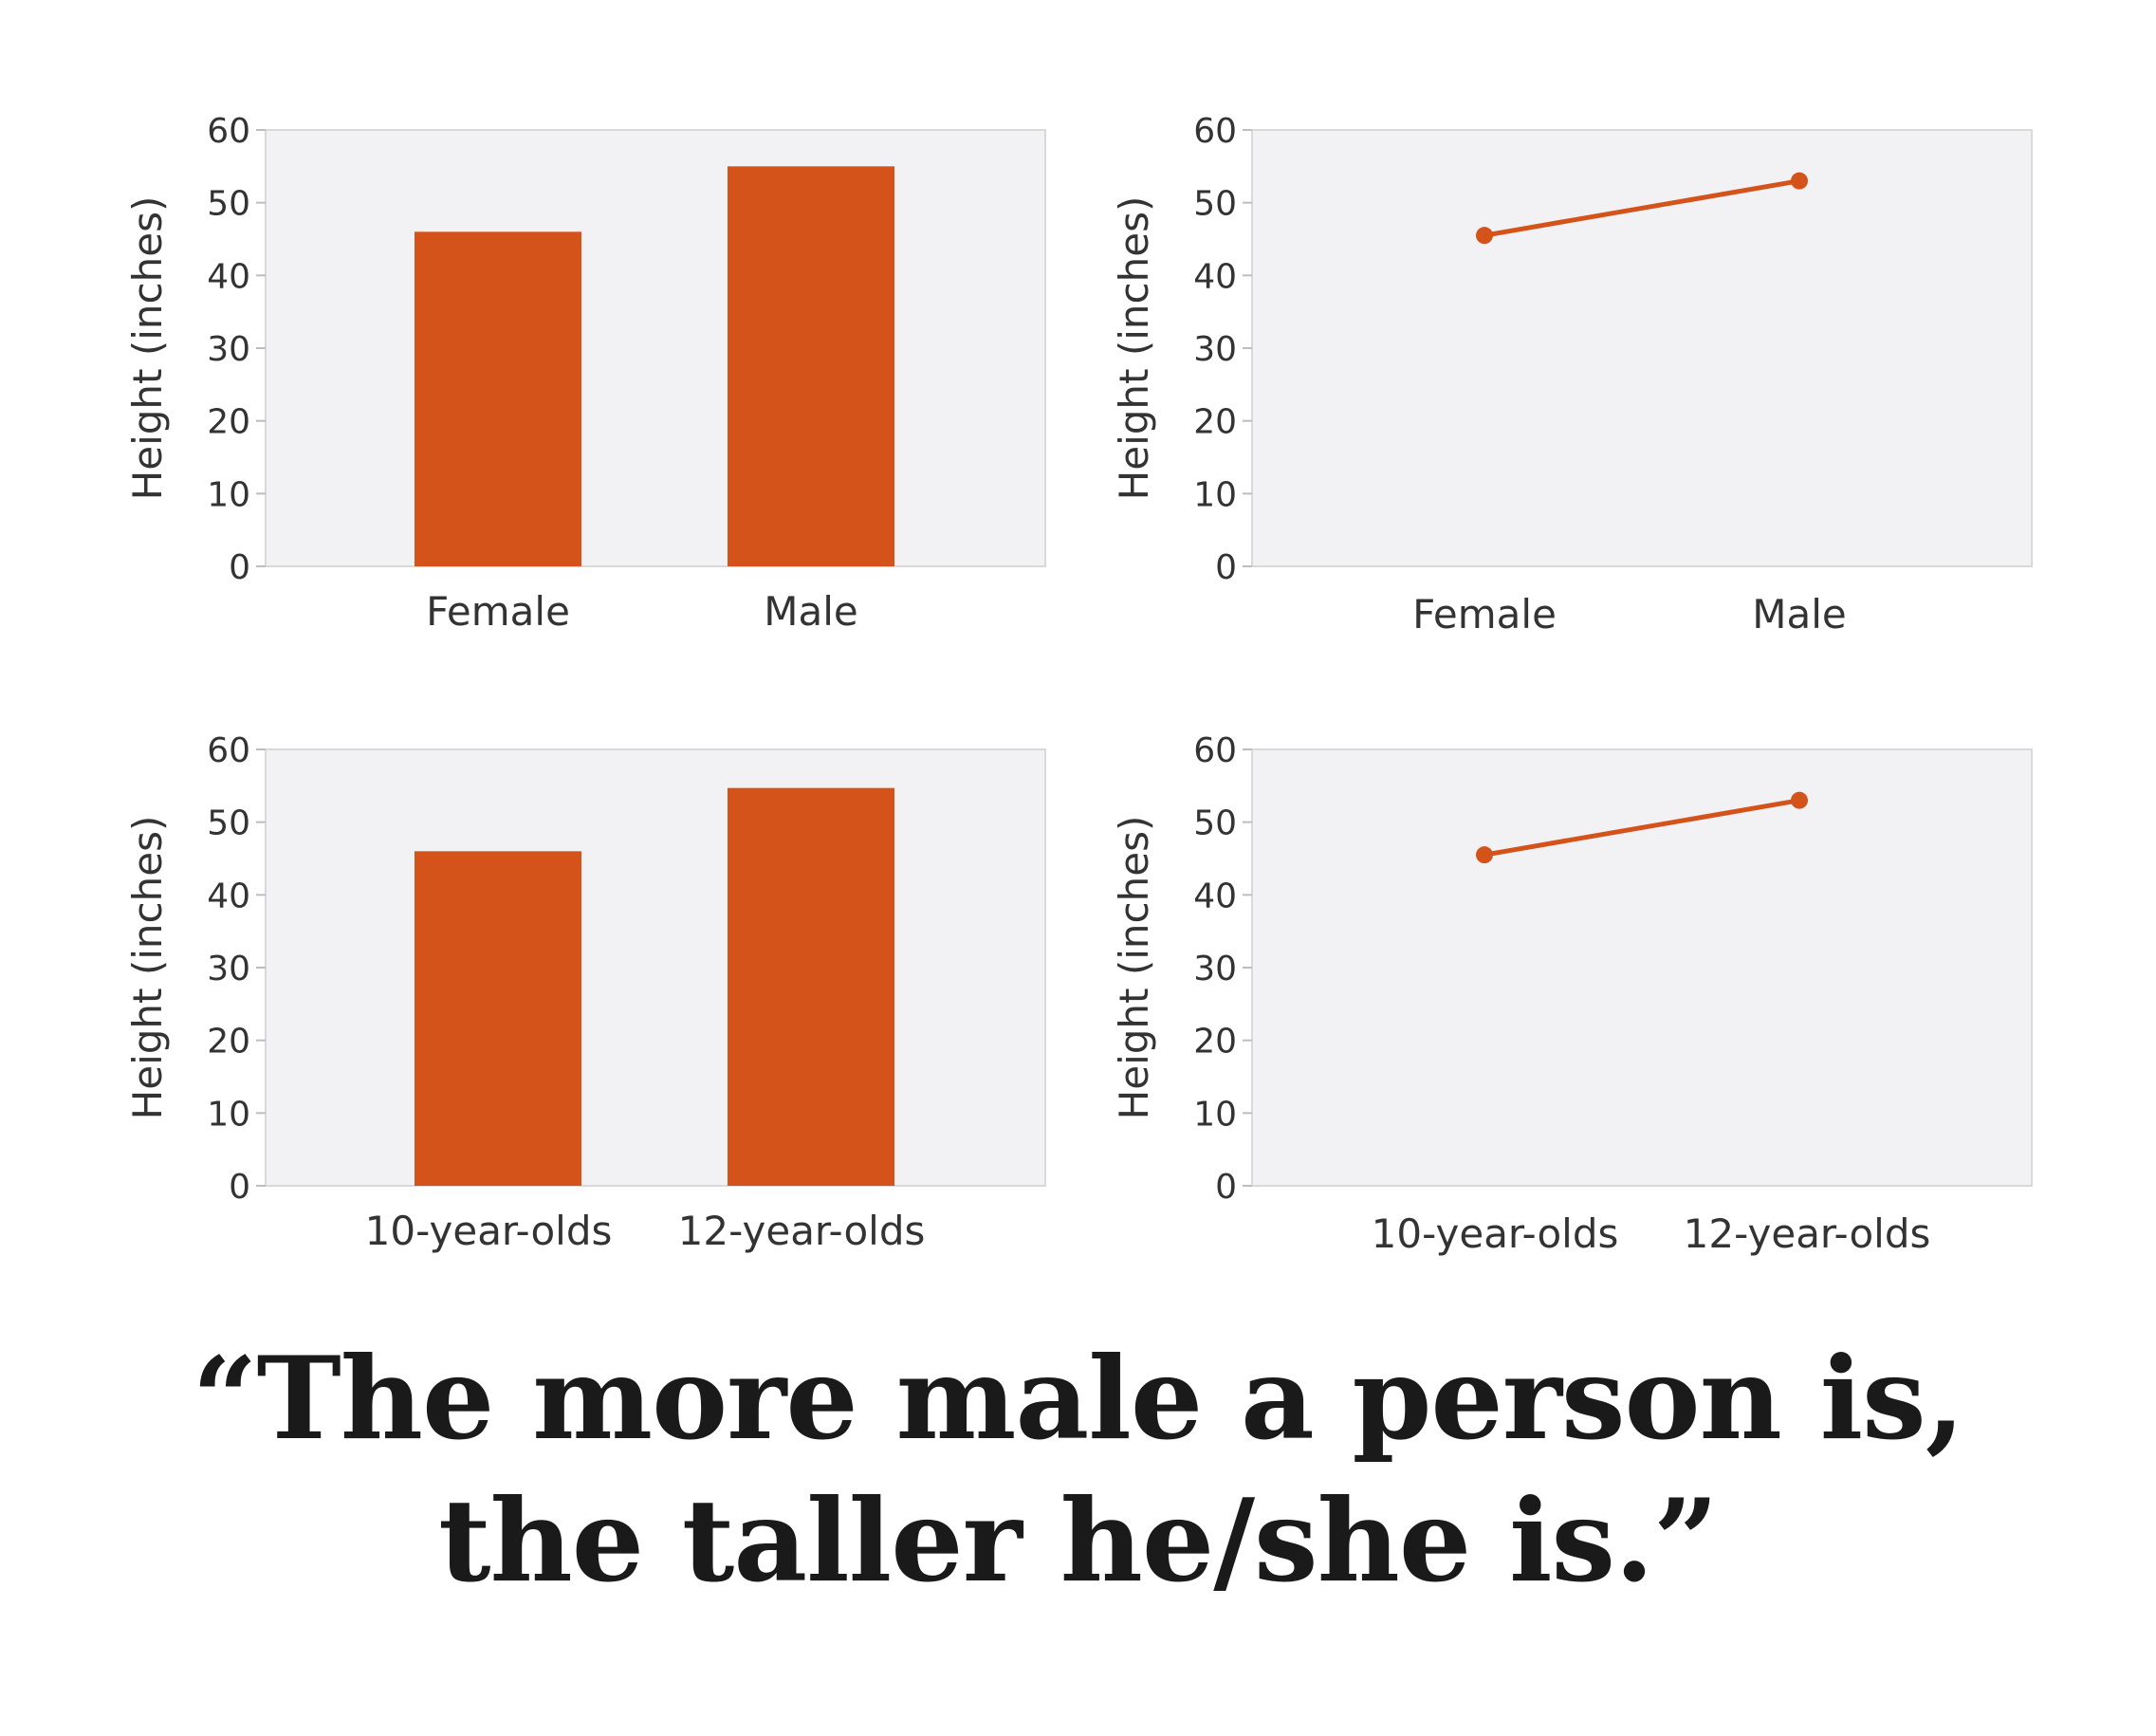  I want to click on chart-panel-1: 0 10 20 30 40 50 60 Height (inches) Female Male, so click(585, 373).